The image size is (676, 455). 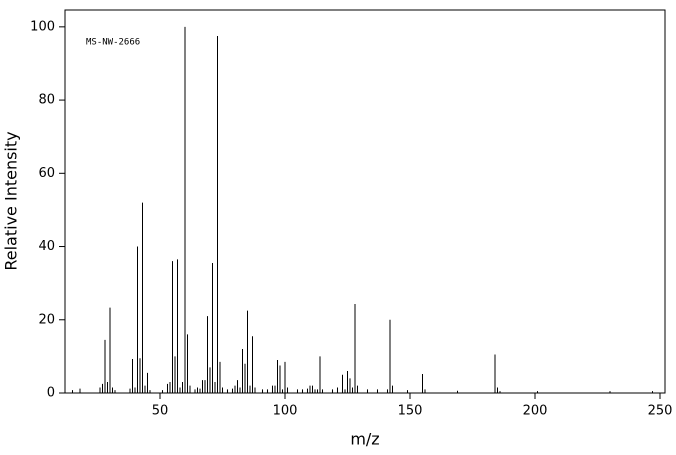 I want to click on x-tick-label: 250, so click(x=660, y=411).